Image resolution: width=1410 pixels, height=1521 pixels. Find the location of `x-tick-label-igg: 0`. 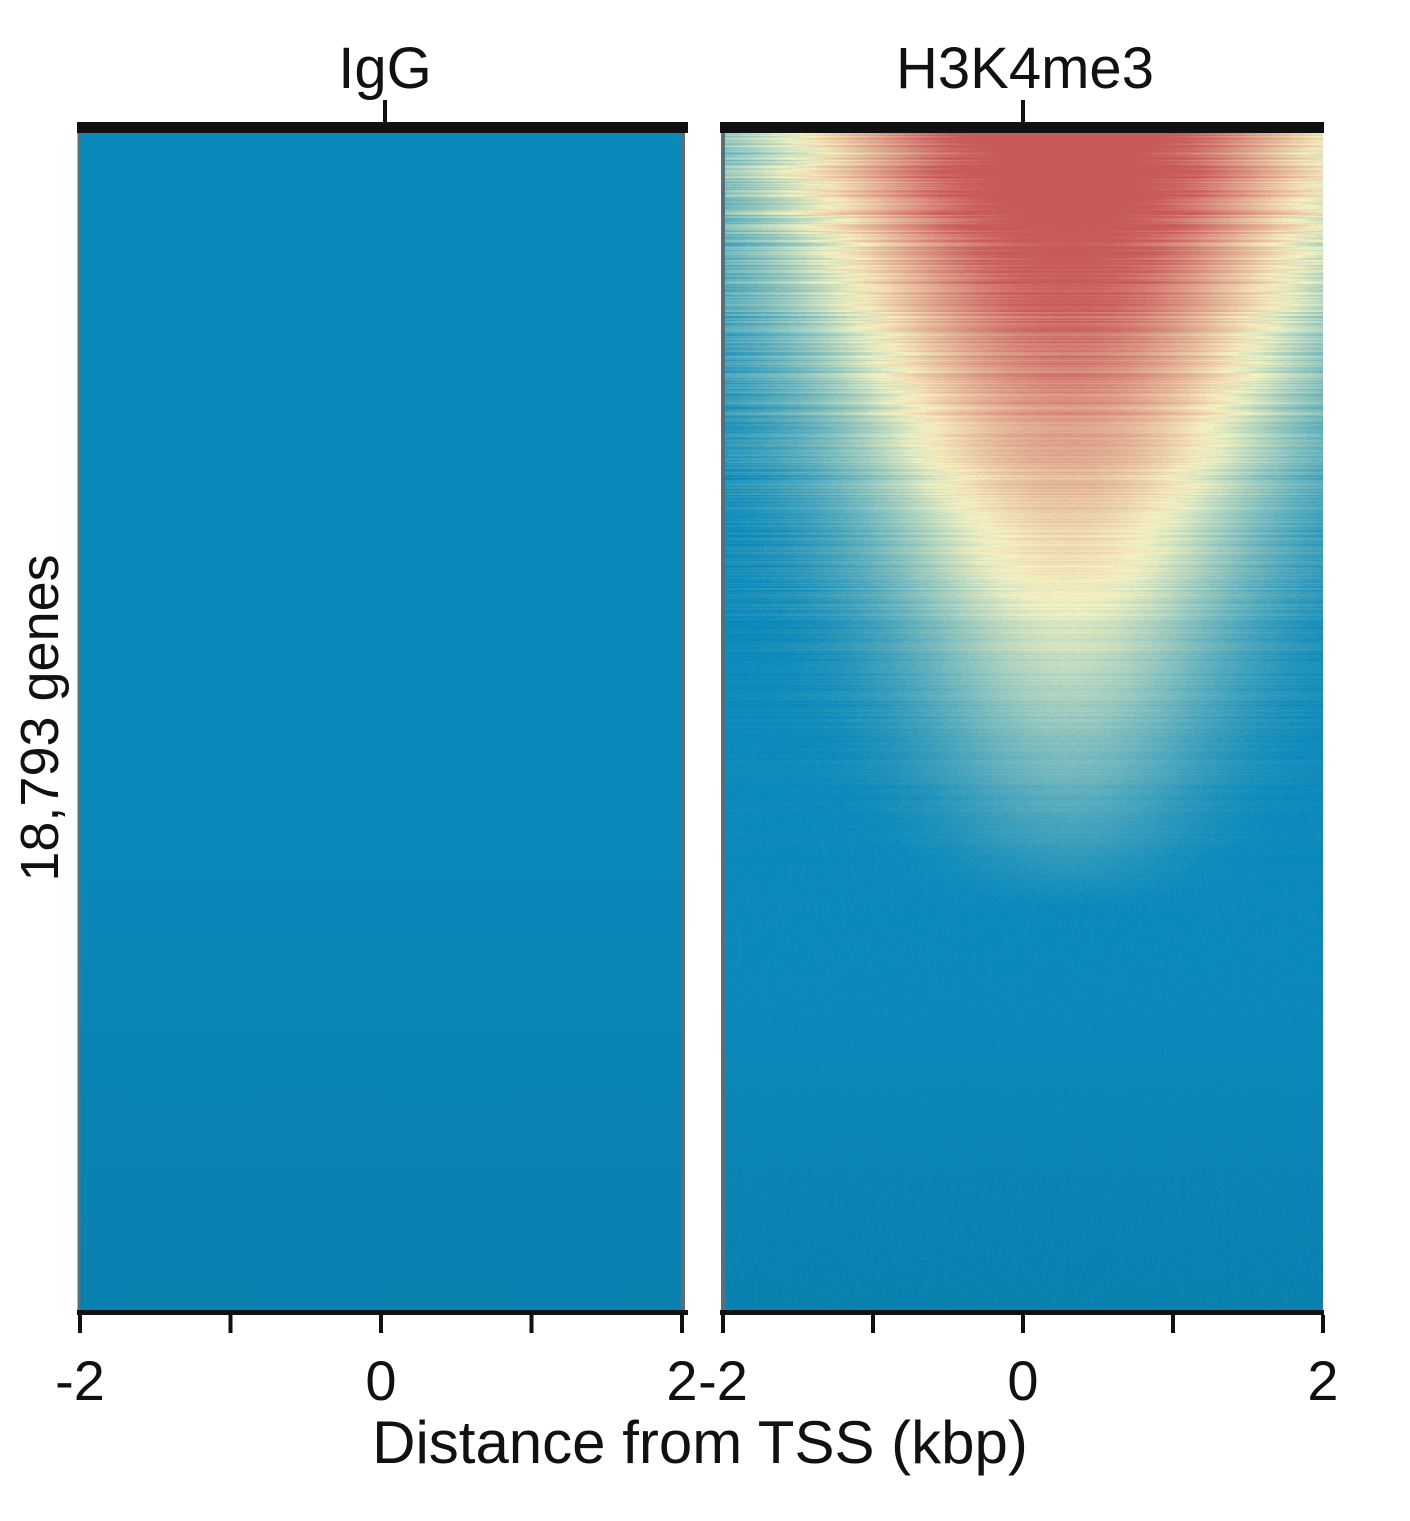

x-tick-label-igg: 0 is located at coordinates (380, 1380).